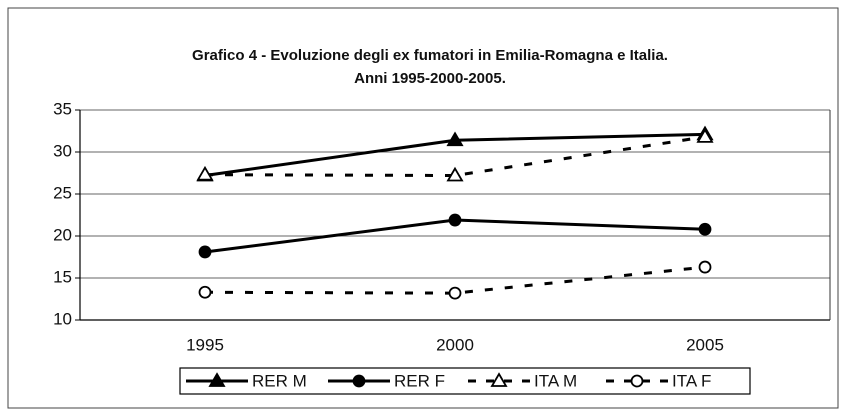 The width and height of the screenshot is (845, 420). I want to click on legend-label: RER M, so click(279, 380).